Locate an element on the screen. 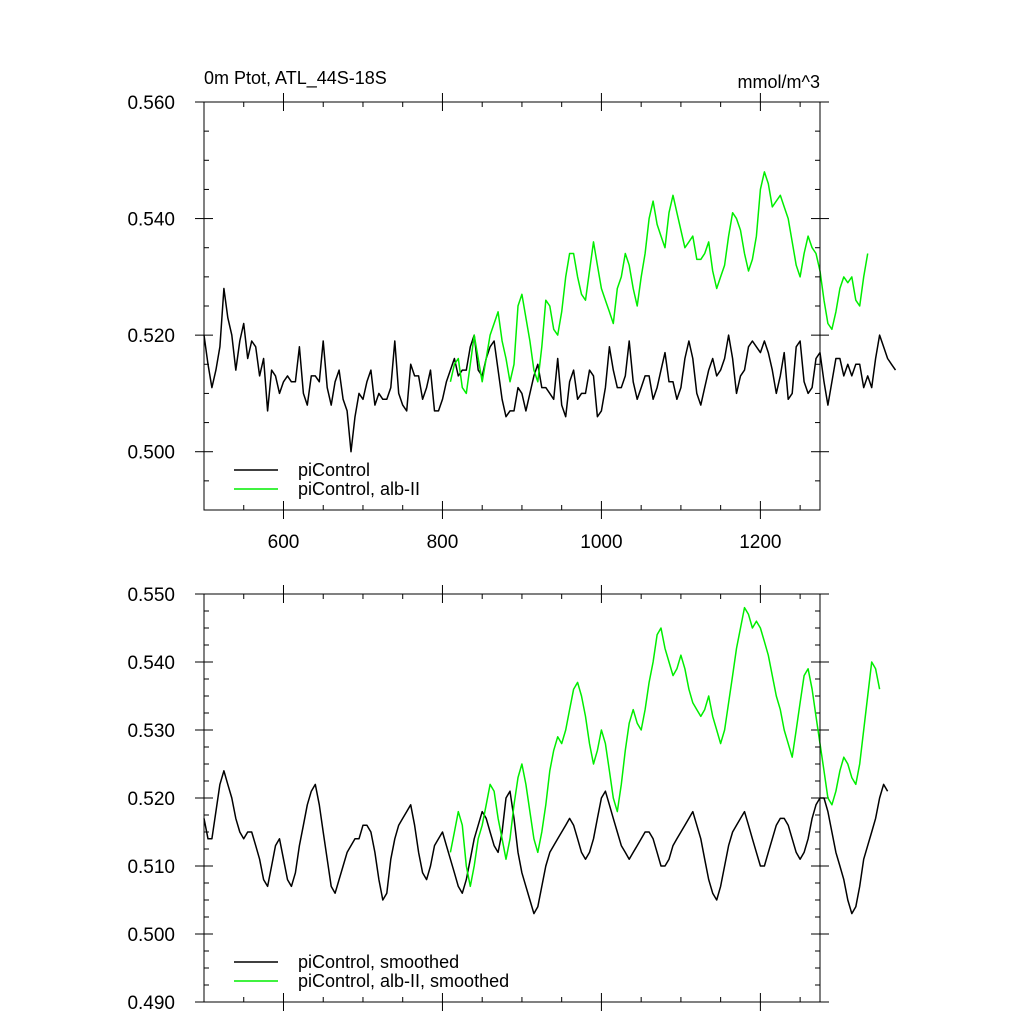 Image resolution: width=1024 pixels, height=1024 pixels. y-tick-label: 0.490 is located at coordinates (151, 1003).